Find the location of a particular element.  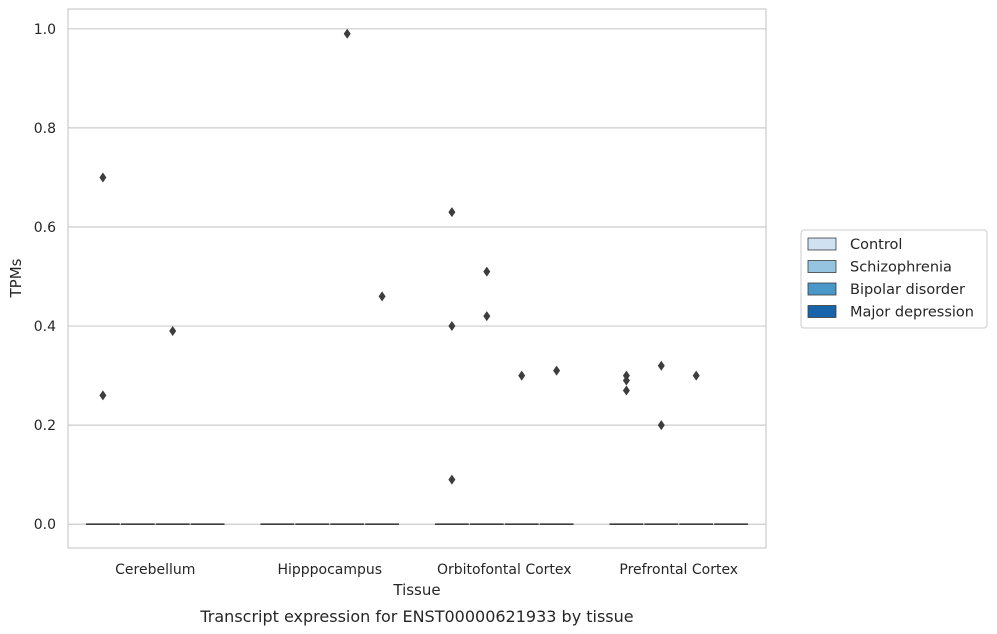

x-tick-label: Orbitofontal Cortex is located at coordinates (504, 570).